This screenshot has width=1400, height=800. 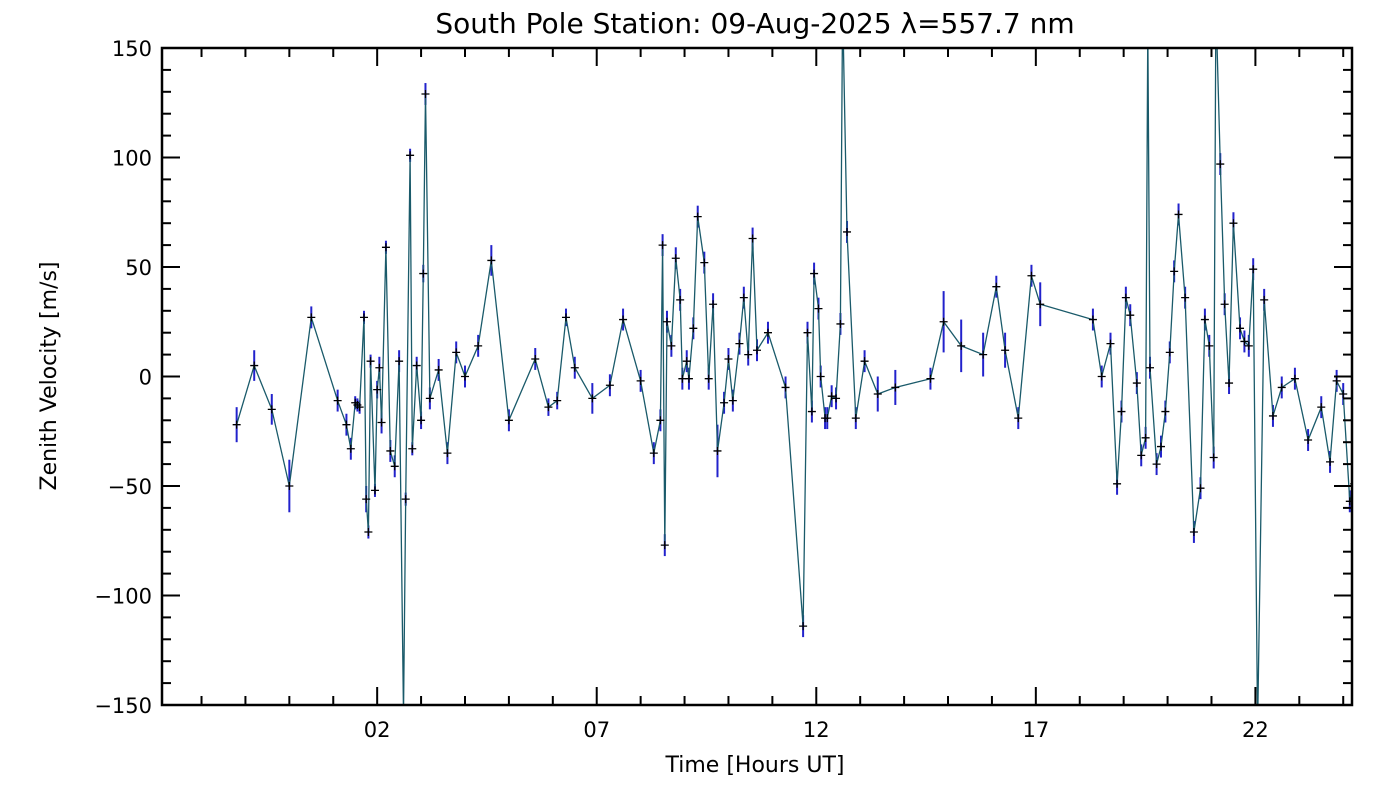 What do you see at coordinates (1035, 730) in the screenshot?
I see `x-tick-label: 17` at bounding box center [1035, 730].